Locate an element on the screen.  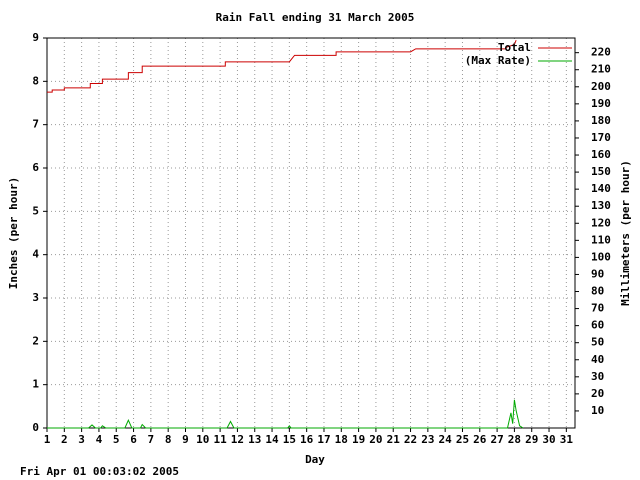
x-tick-label: 2 is located at coordinates (64, 439).